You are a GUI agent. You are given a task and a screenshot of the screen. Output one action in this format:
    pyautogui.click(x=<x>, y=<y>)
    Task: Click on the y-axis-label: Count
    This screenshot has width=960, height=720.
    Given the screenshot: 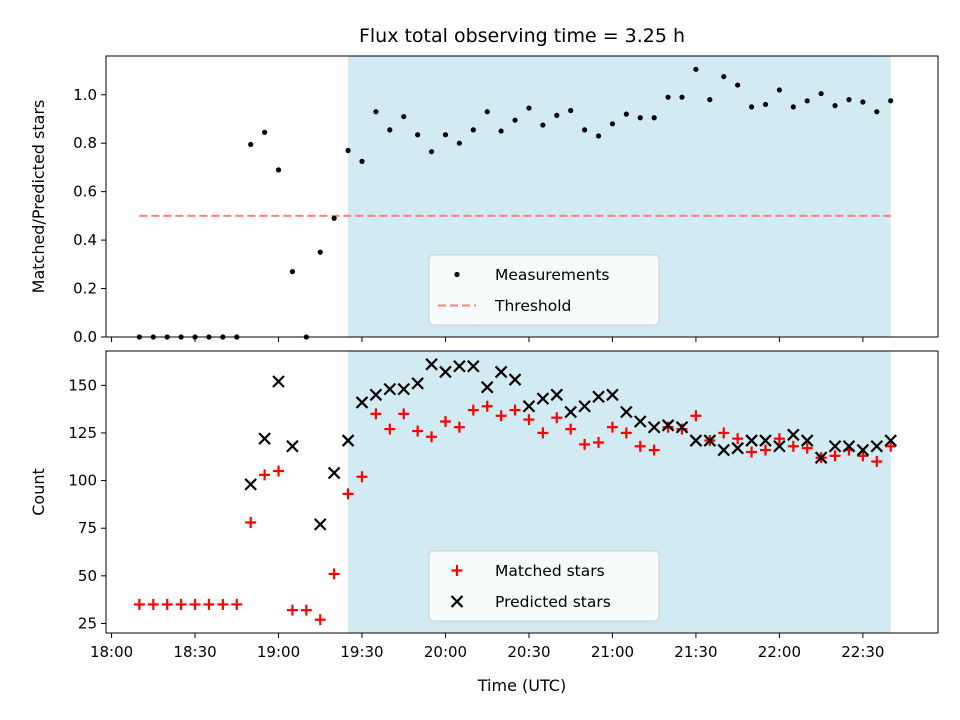 What is the action you would take?
    pyautogui.click(x=38, y=492)
    